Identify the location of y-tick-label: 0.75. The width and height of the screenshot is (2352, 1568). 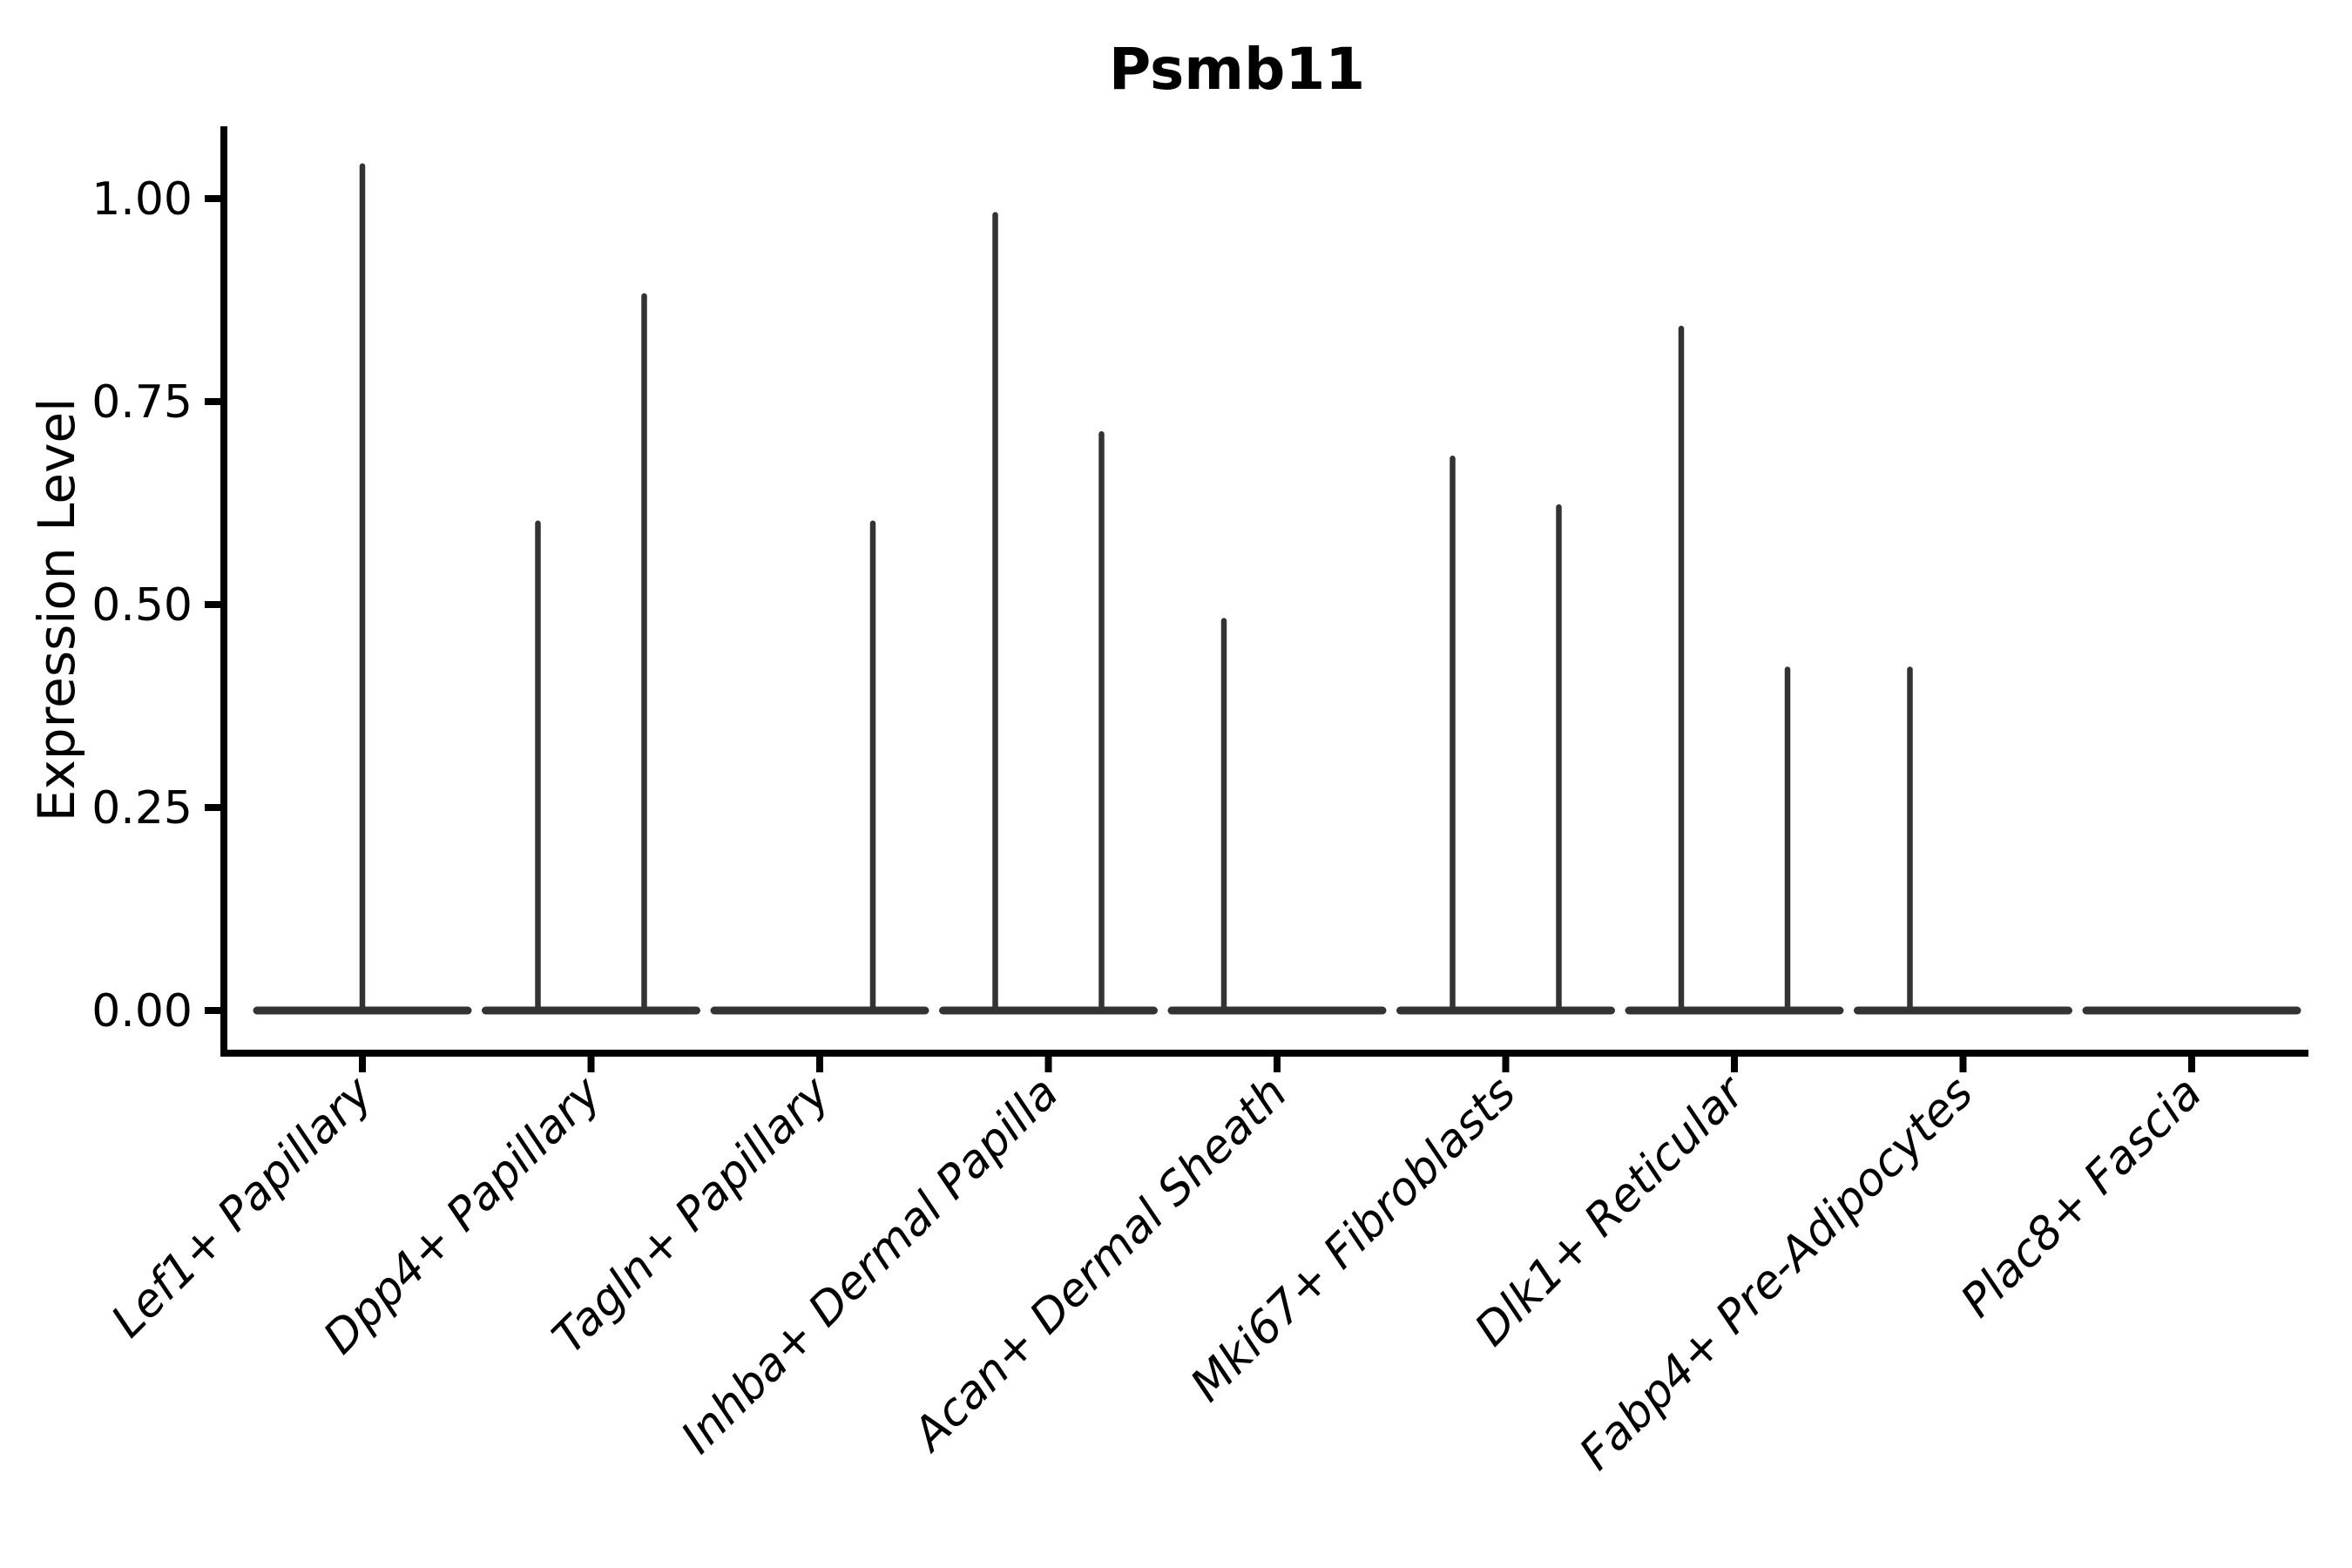
(142, 402).